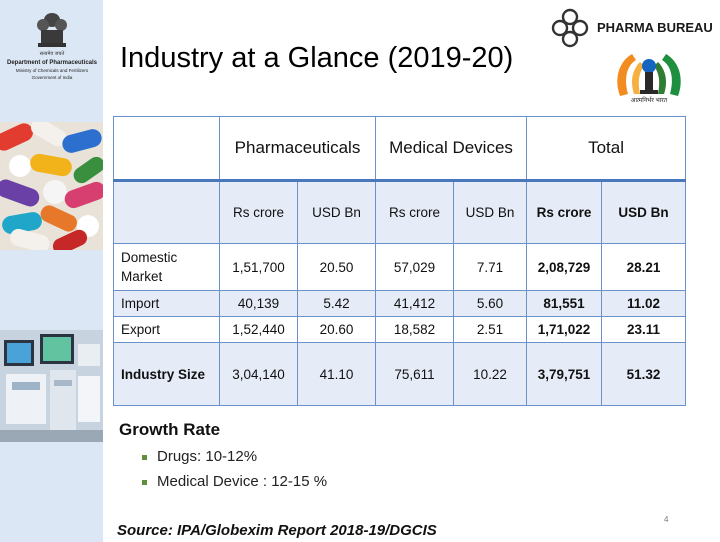 This screenshot has width=720, height=542. I want to click on list-item-text: Medical Device : 12-15 %, so click(242, 481).